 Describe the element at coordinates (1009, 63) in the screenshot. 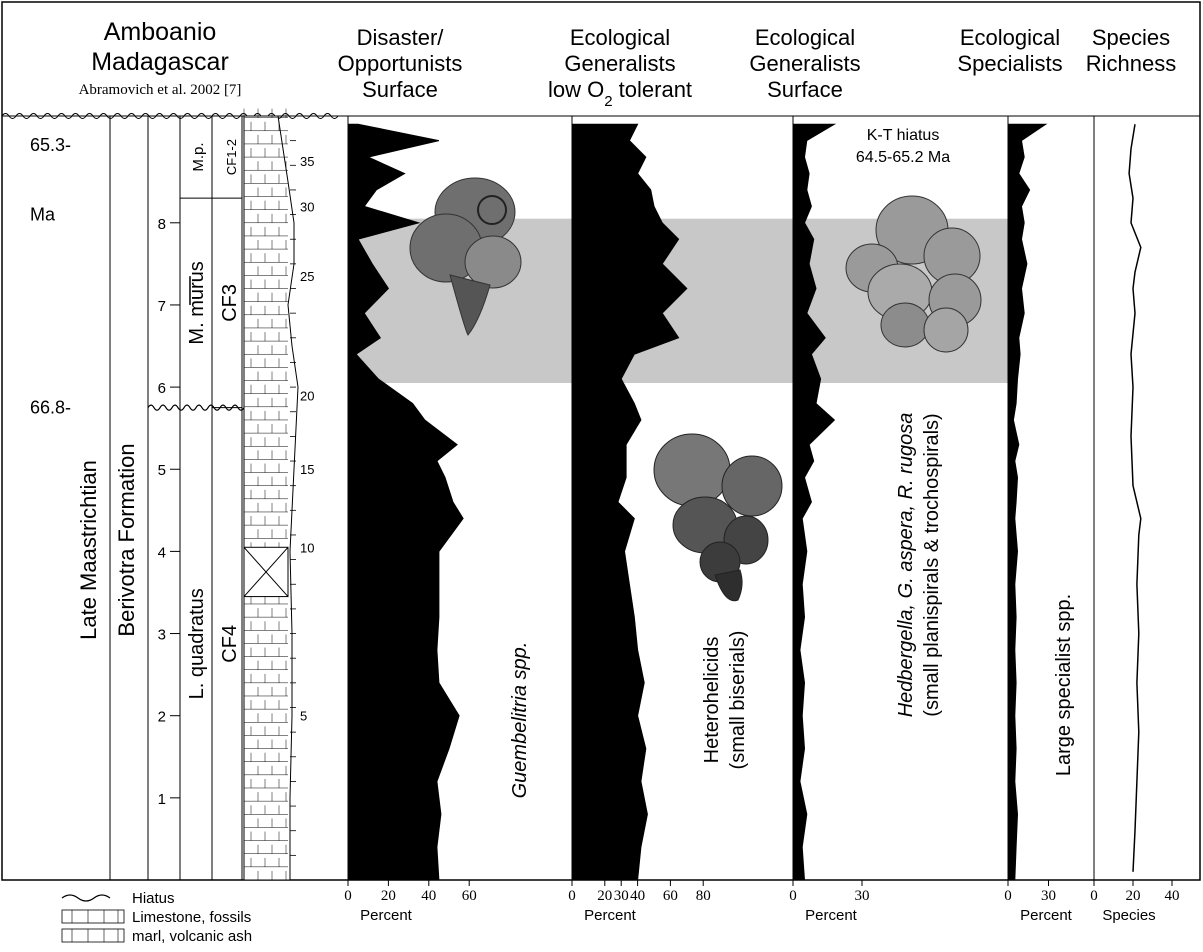

I see `panel-title-line: Specialists` at that location.